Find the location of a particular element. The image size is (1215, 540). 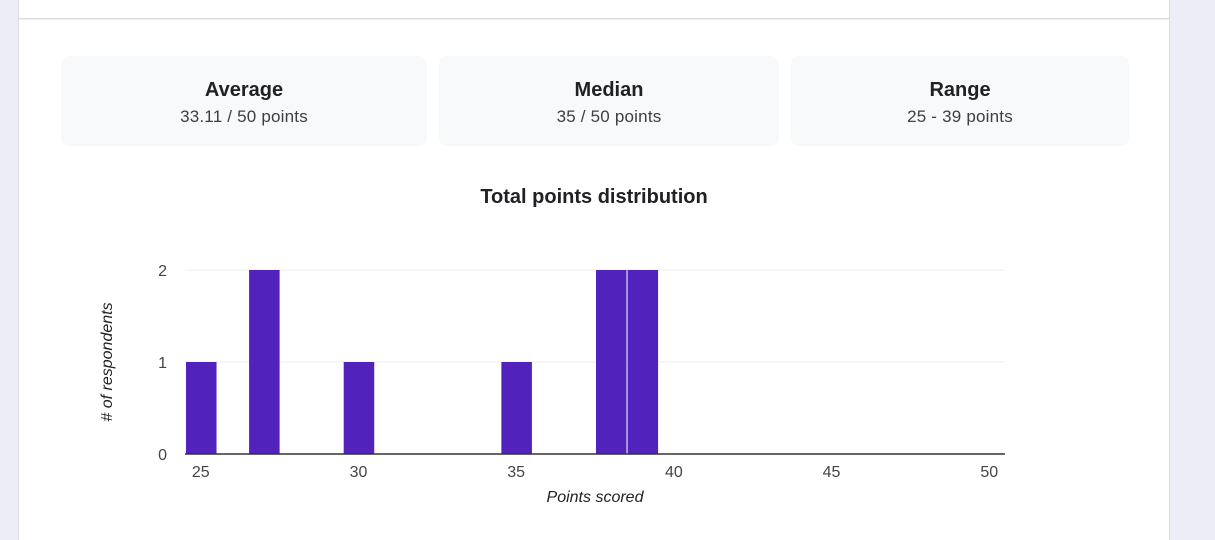

range-stat: Range 25 - 39 points is located at coordinates (960, 101).